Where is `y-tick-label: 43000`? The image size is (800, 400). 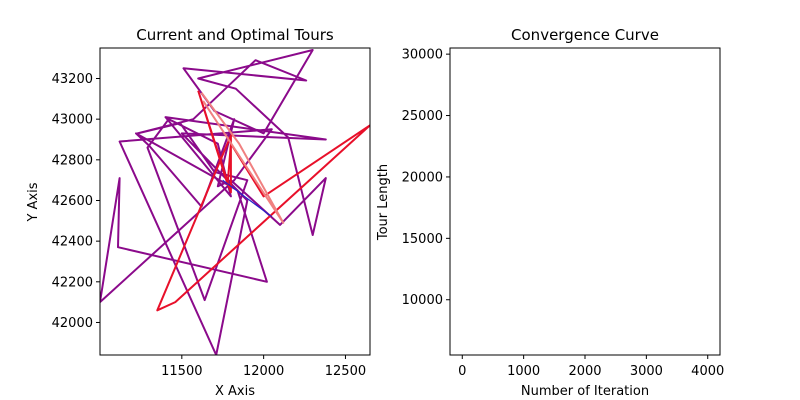
y-tick-label: 43000 is located at coordinates (72, 120).